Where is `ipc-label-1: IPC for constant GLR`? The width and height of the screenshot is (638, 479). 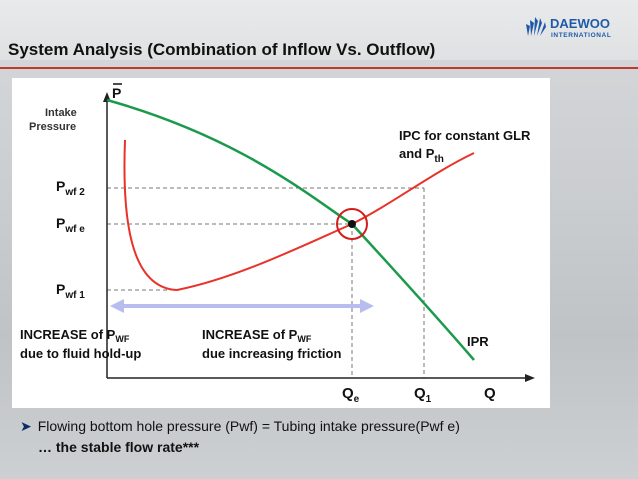
ipc-label-1: IPC for constant GLR is located at coordinates (465, 135).